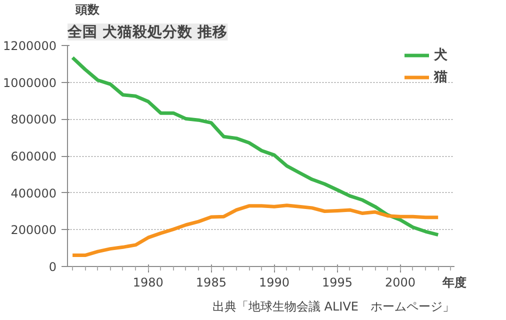 The image size is (506, 320). What do you see at coordinates (30, 46) in the screenshot?
I see `y-tick-label: 1200000` at bounding box center [30, 46].